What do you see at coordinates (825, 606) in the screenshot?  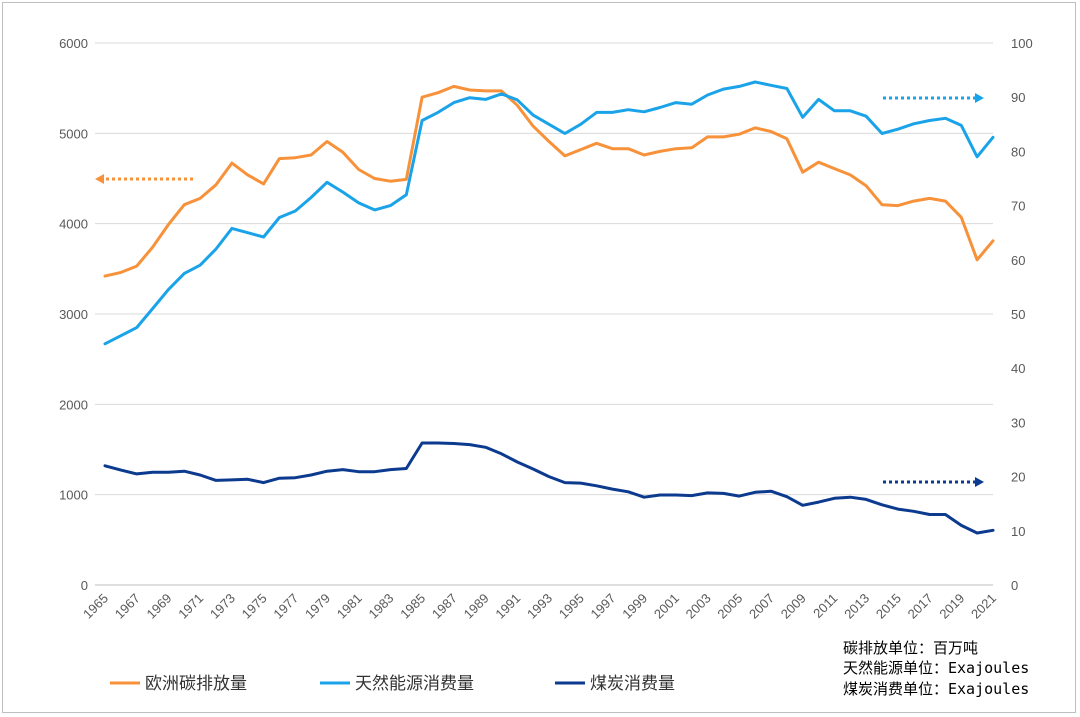 I see `x-tick-label: 2011` at bounding box center [825, 606].